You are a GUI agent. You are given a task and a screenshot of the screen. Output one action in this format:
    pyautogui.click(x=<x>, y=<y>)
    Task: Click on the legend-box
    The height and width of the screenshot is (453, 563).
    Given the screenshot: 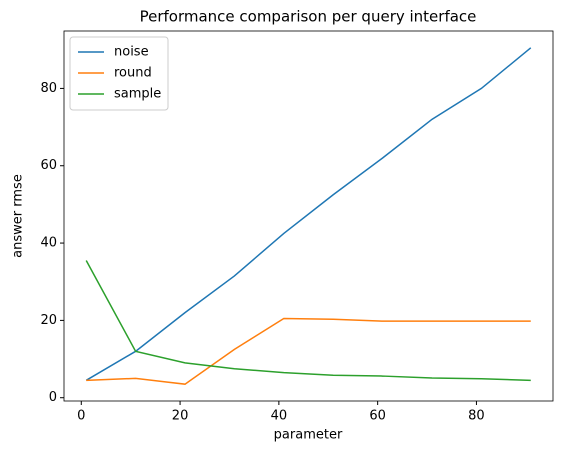 What is the action you would take?
    pyautogui.click(x=119, y=73)
    